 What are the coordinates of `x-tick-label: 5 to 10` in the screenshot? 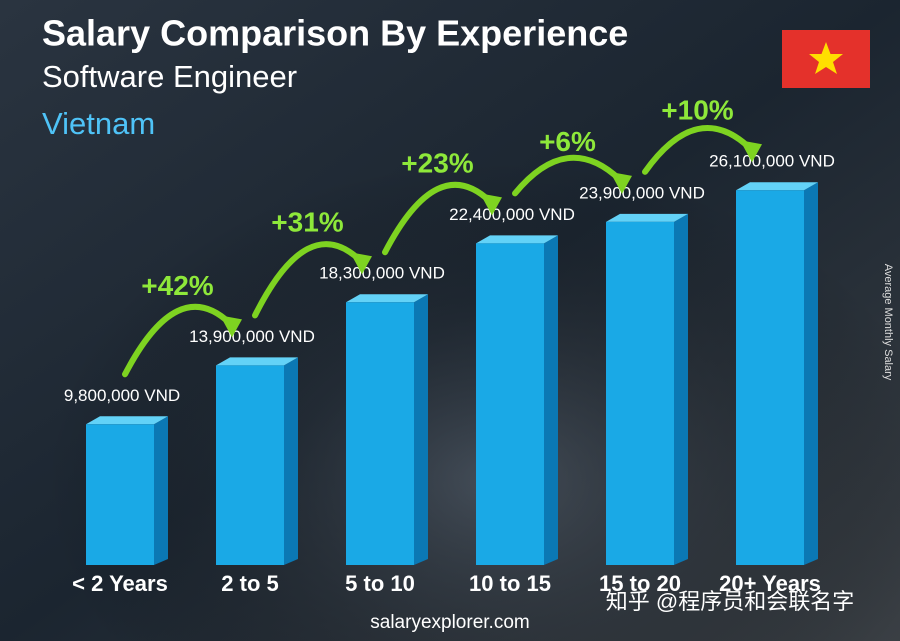 It's located at (380, 583).